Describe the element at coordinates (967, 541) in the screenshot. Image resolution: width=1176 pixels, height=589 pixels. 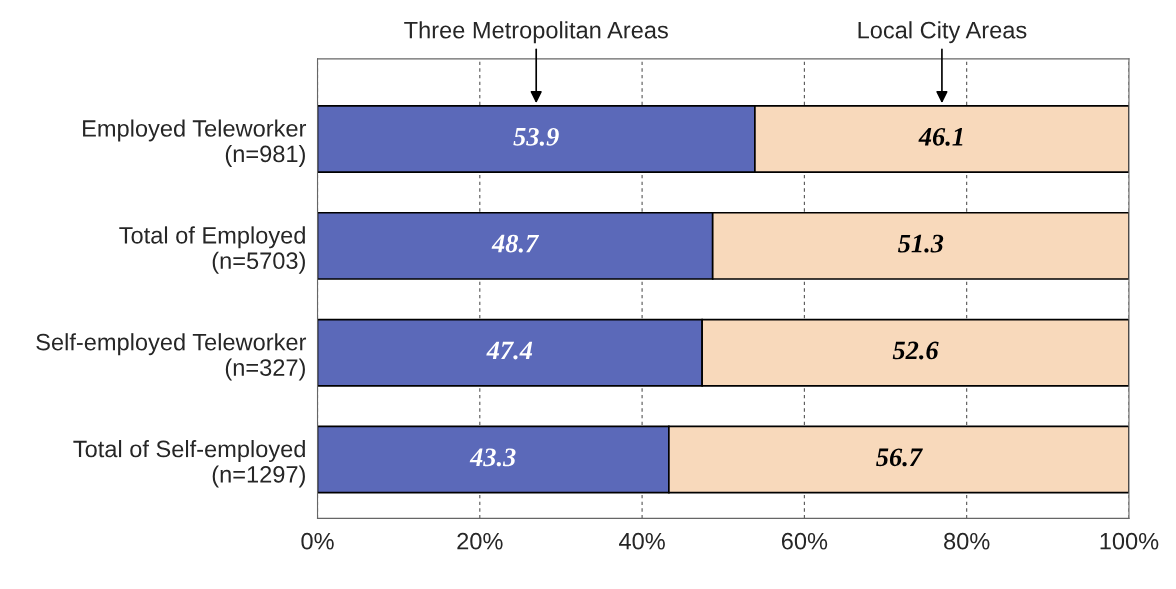
I see `x-tick-label: 80%` at that location.